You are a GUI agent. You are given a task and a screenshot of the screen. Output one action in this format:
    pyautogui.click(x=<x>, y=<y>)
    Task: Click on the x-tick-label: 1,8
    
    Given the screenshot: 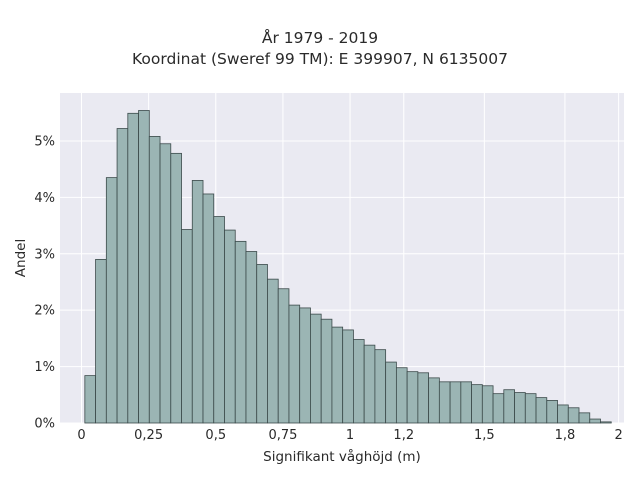 What is the action you would take?
    pyautogui.click(x=565, y=435)
    